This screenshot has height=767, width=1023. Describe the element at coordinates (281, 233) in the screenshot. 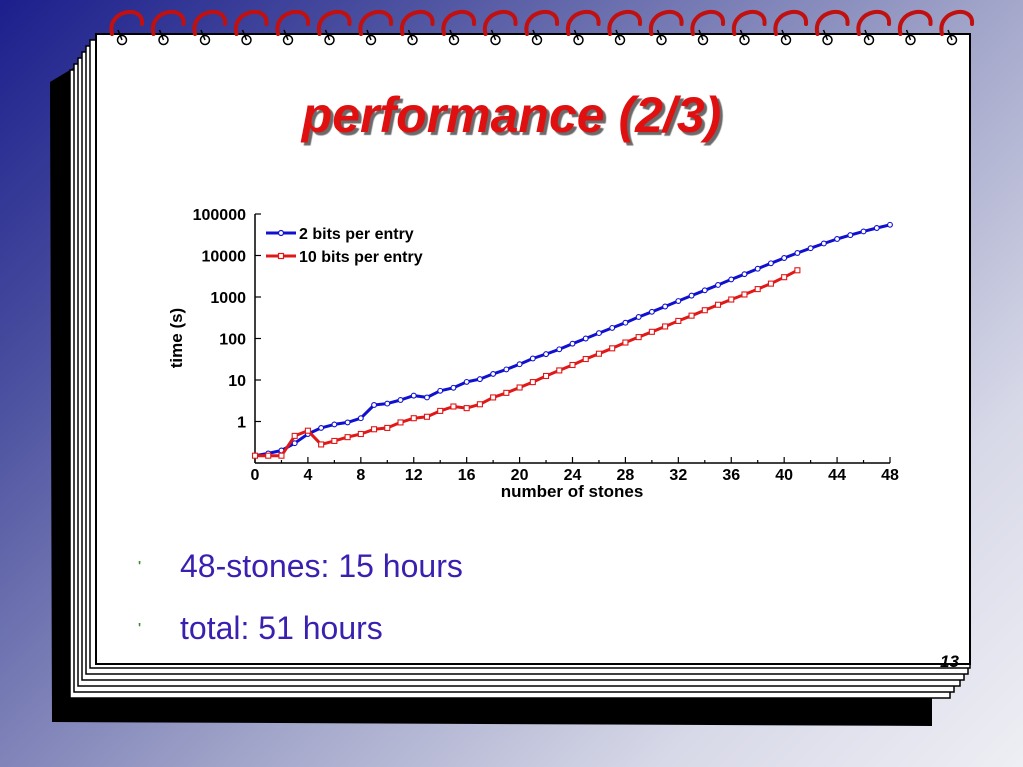

I see `legend-marker-2bits` at that location.